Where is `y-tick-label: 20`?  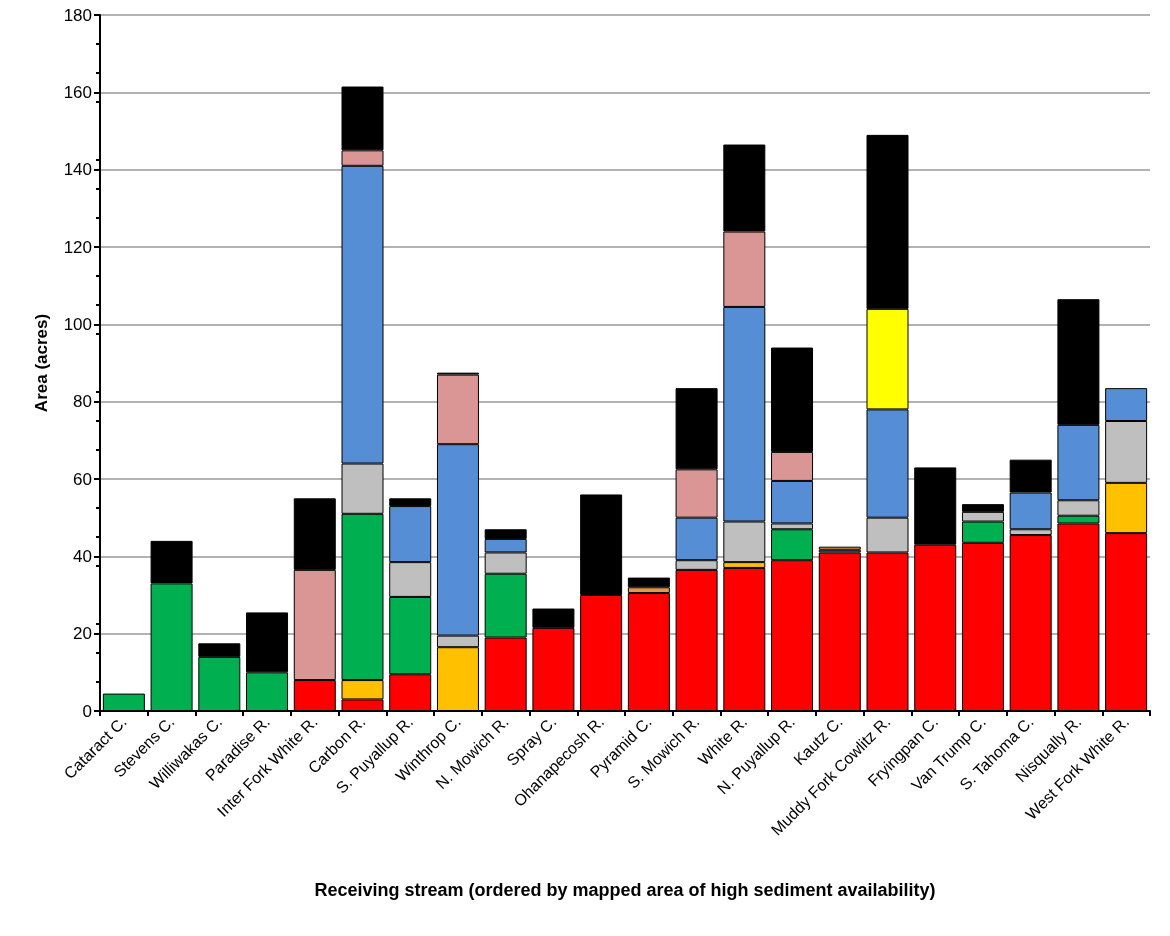
y-tick-label: 20 is located at coordinates (82, 634).